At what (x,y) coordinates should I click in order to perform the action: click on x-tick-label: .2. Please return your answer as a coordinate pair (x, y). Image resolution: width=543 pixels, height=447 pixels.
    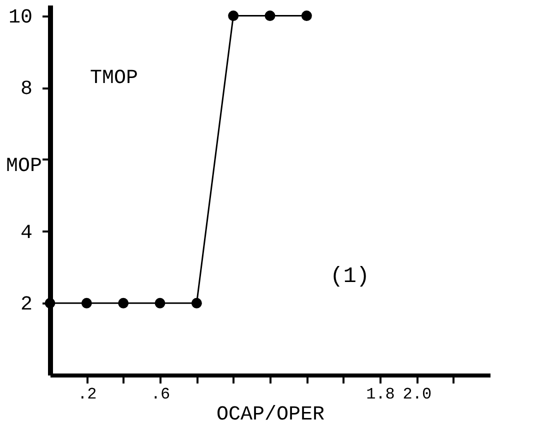
    Looking at the image, I should click on (87, 395).